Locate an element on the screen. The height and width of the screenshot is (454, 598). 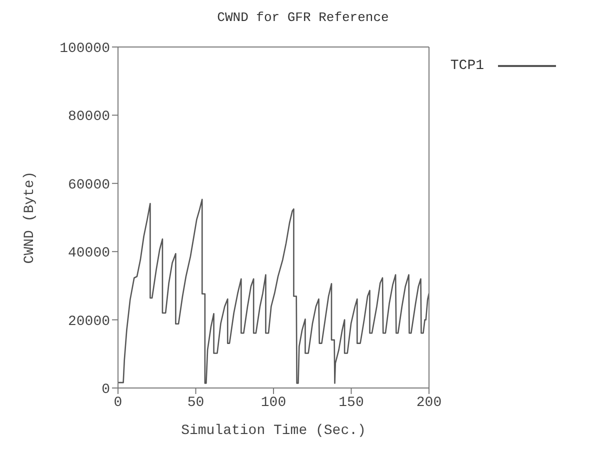
y-tick-label: 20000 is located at coordinates (89, 322).